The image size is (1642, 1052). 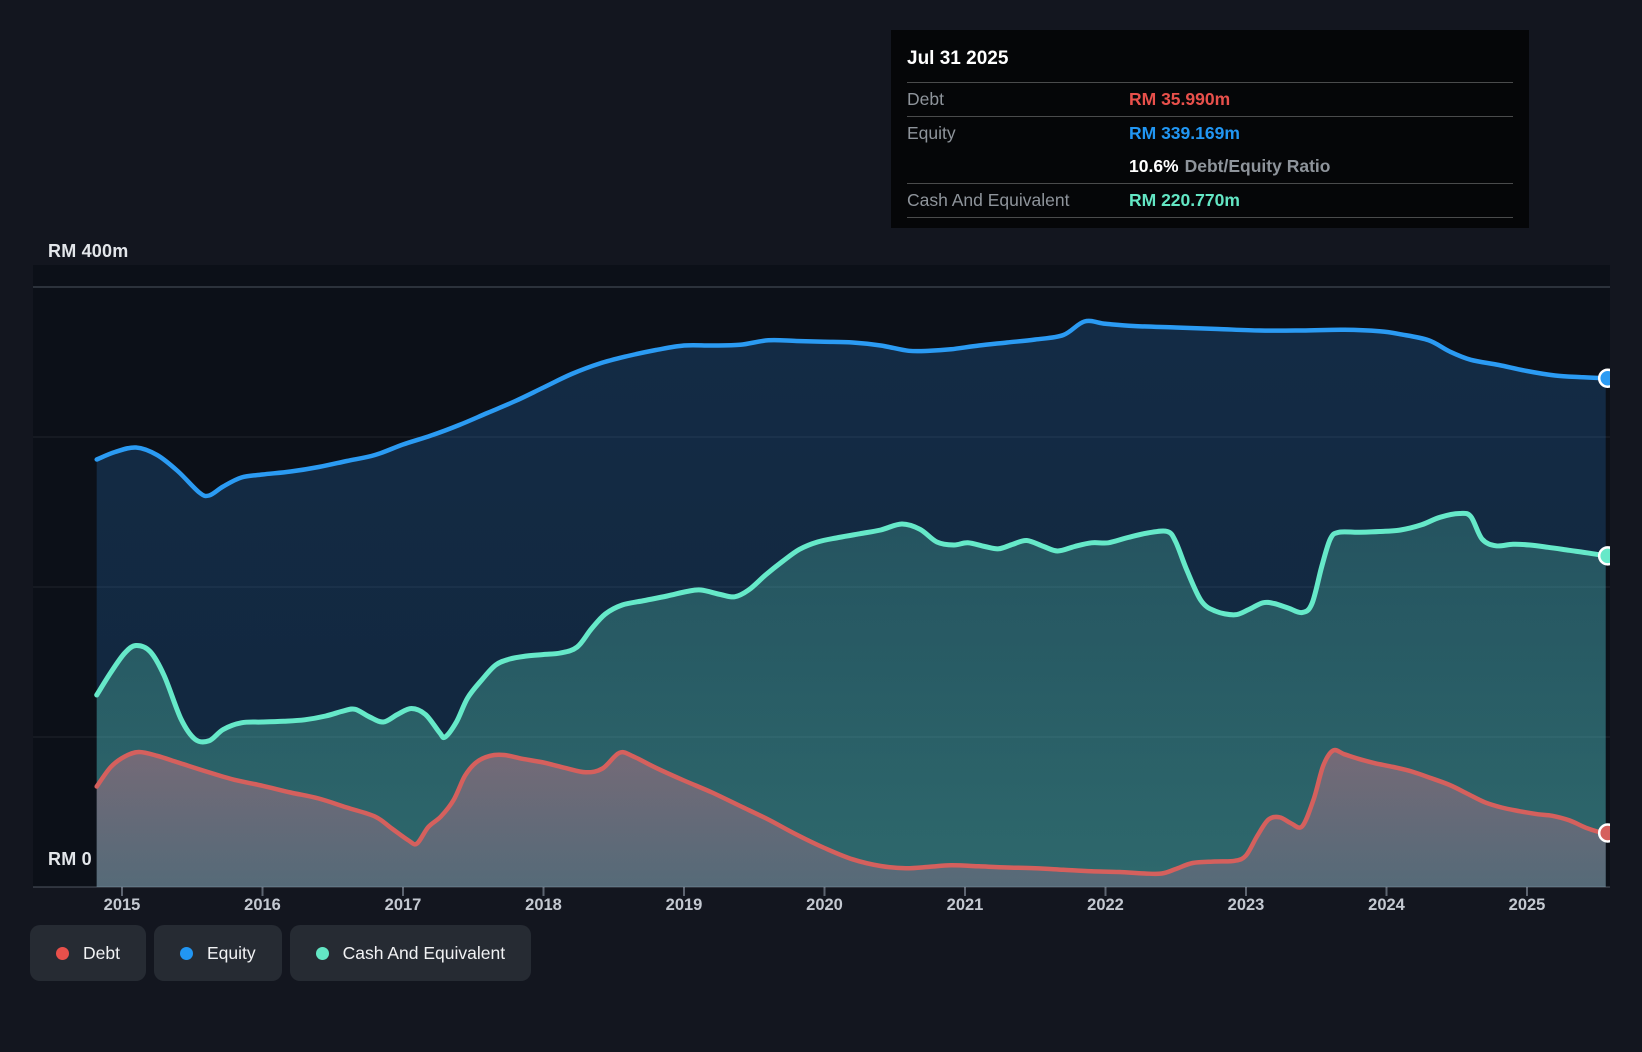 What do you see at coordinates (1184, 133) in the screenshot?
I see `tooltip-equity-value: RM 339.169m` at bounding box center [1184, 133].